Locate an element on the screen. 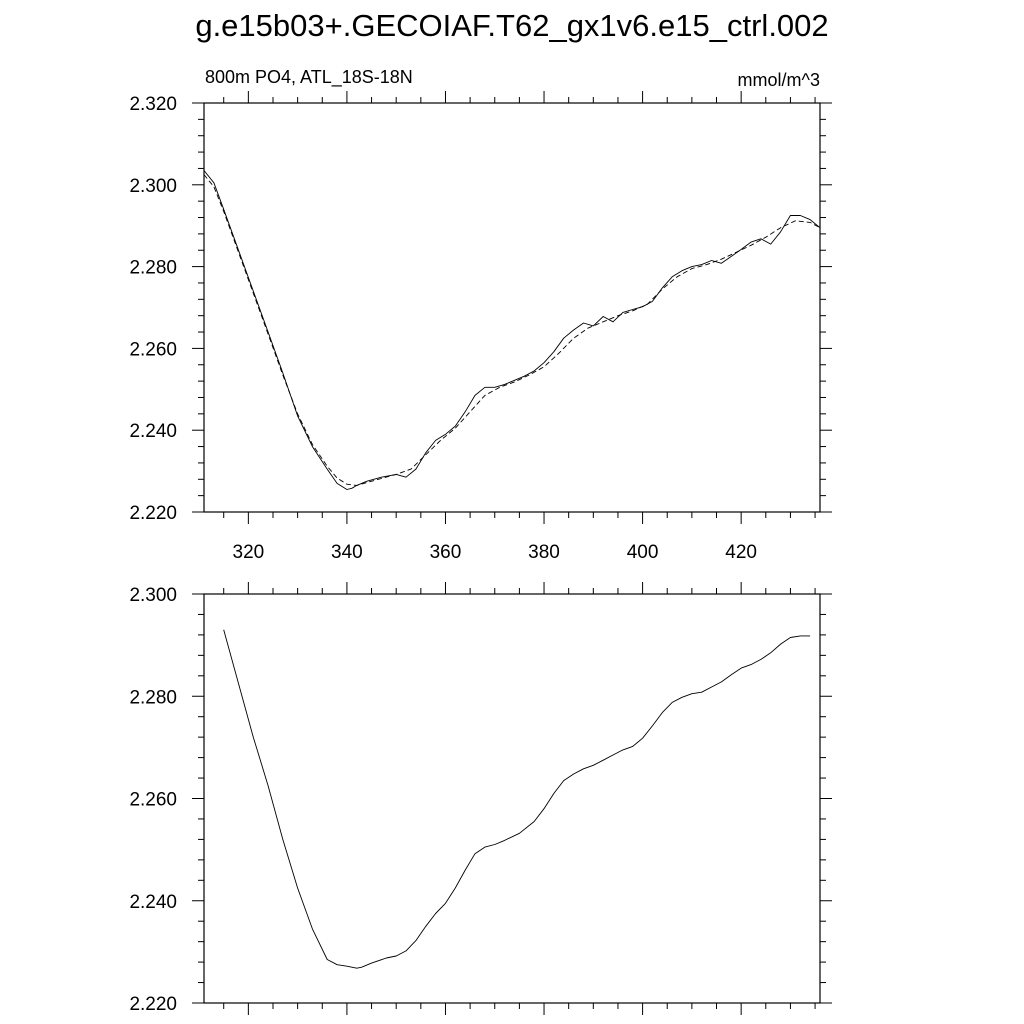  top-x-tick-label: 320 is located at coordinates (249, 552).